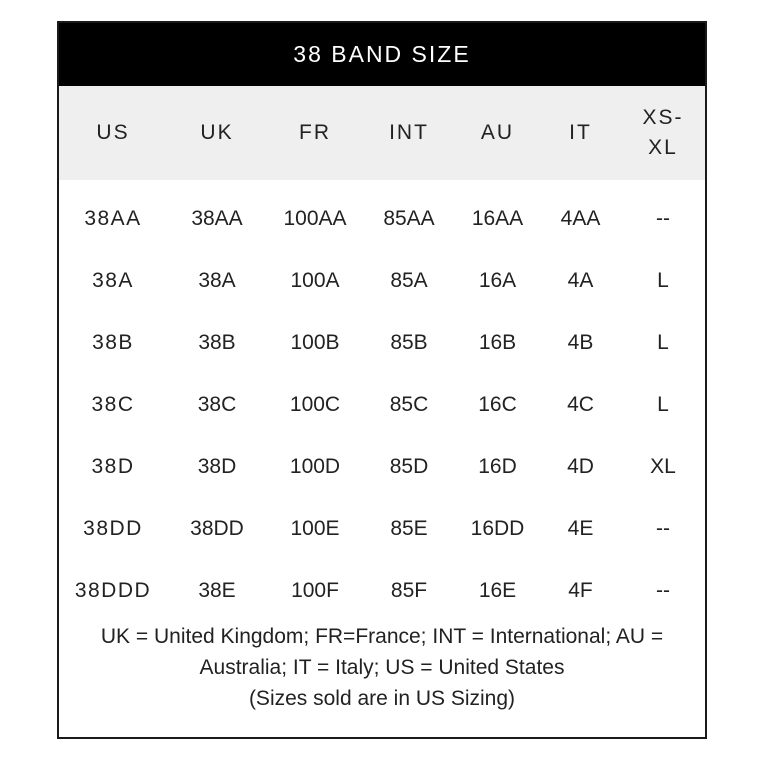  I want to click on cell-us: 38AA, so click(113, 218).